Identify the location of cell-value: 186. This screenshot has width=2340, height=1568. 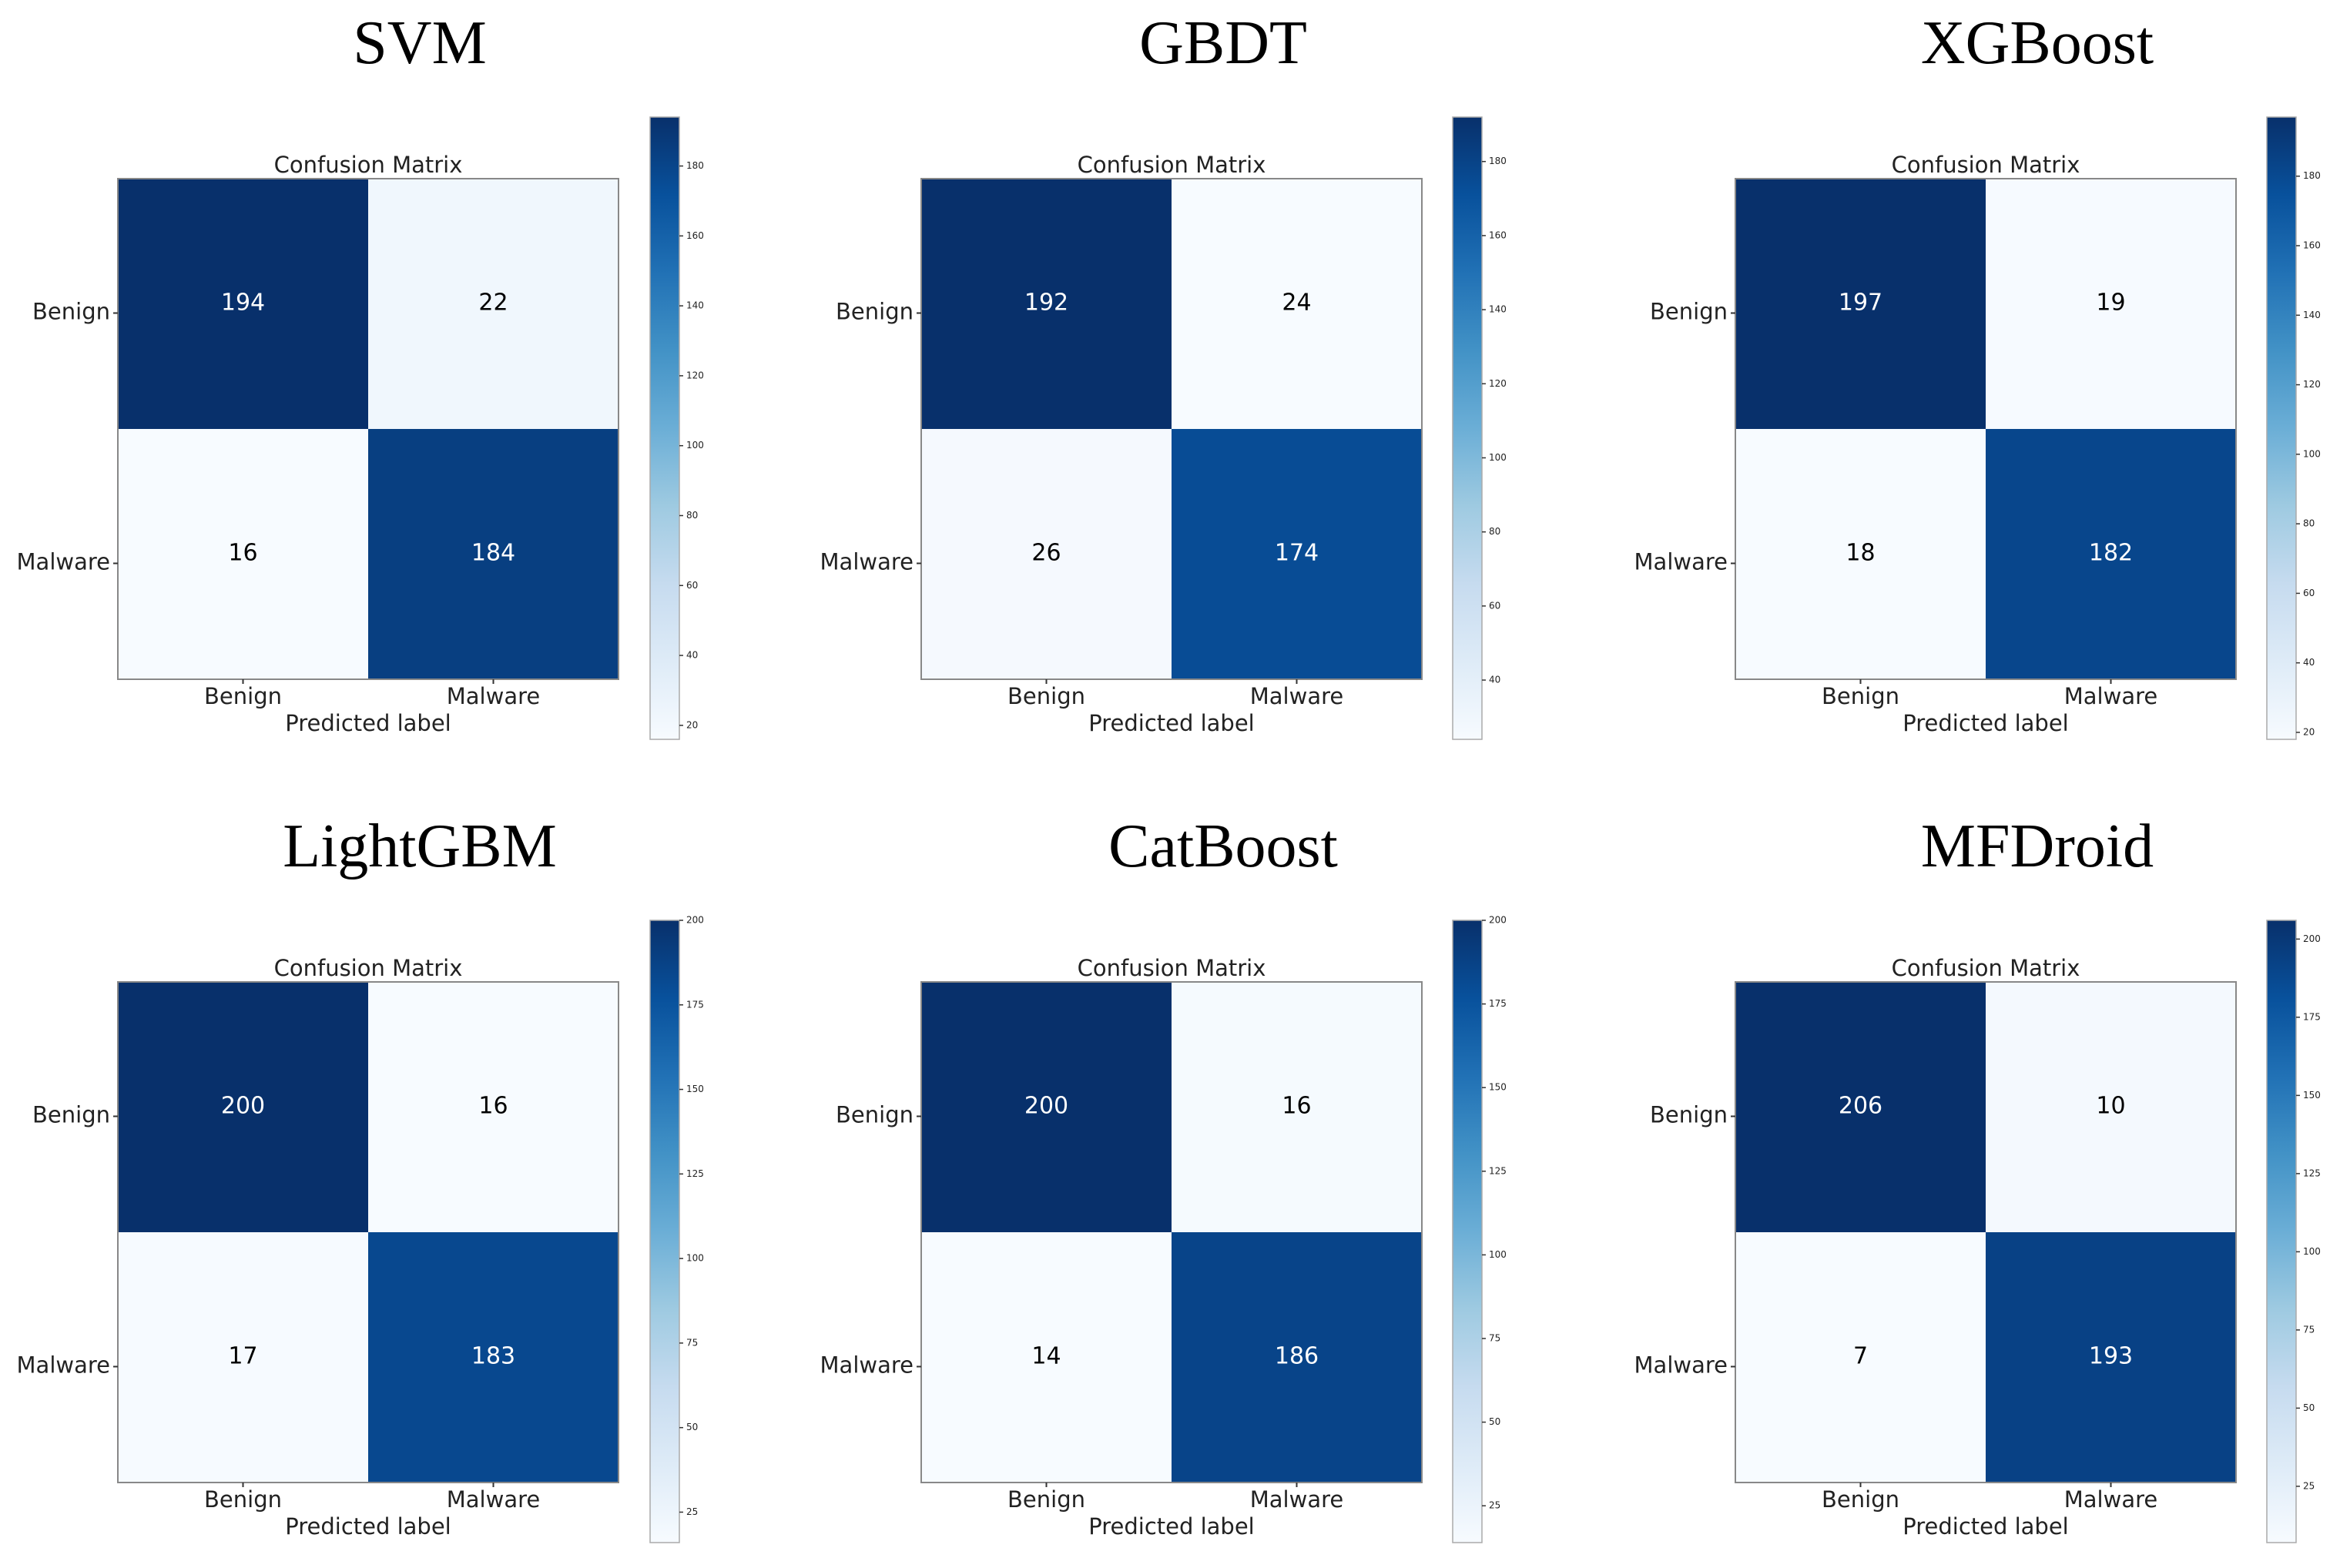
(1297, 1357).